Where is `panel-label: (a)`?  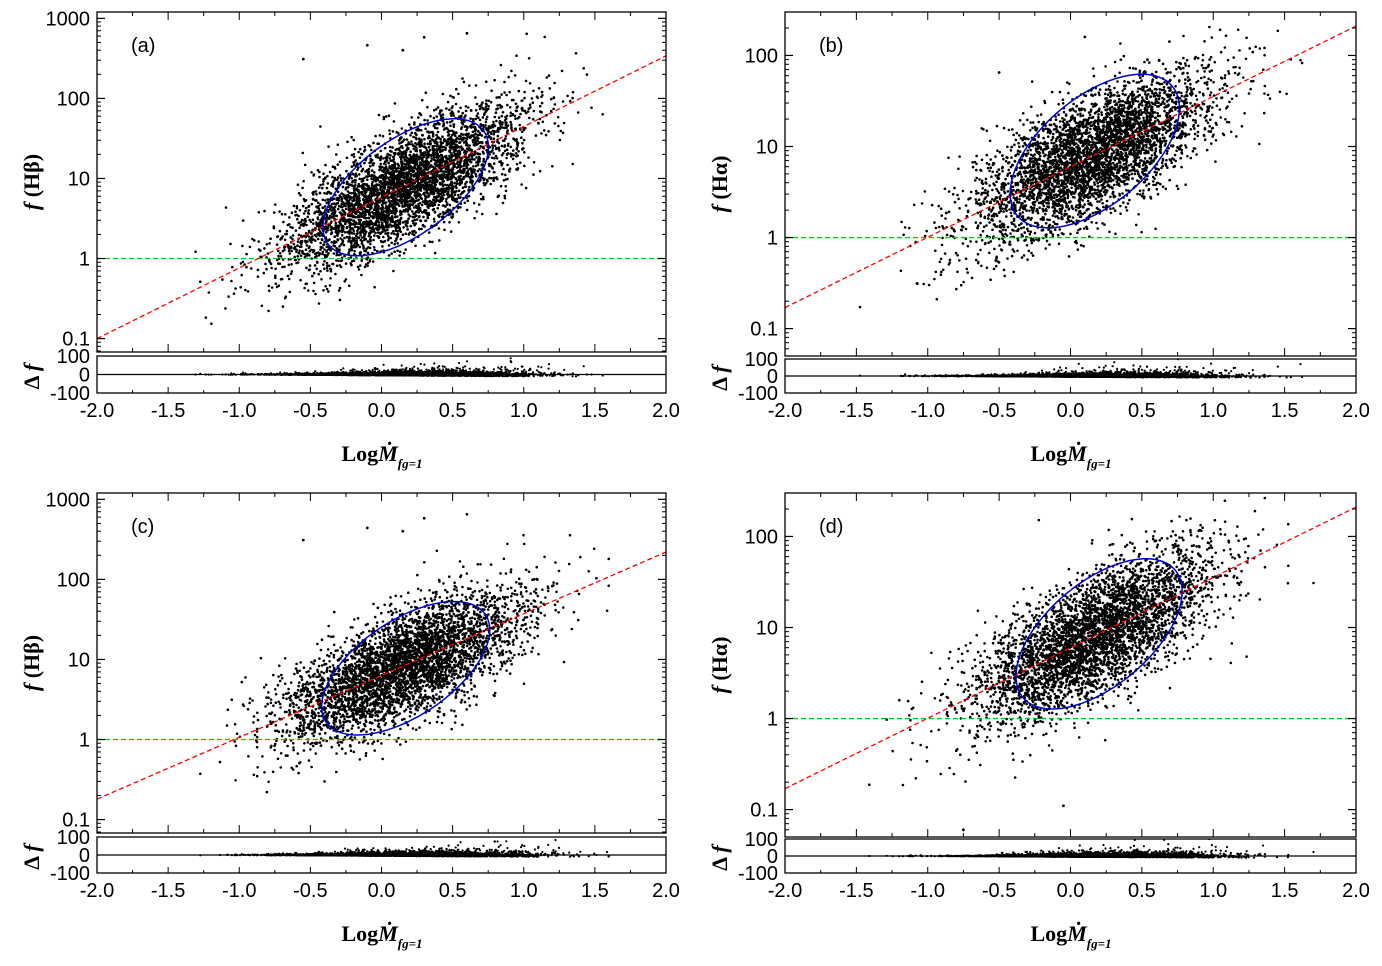 panel-label: (a) is located at coordinates (143, 46).